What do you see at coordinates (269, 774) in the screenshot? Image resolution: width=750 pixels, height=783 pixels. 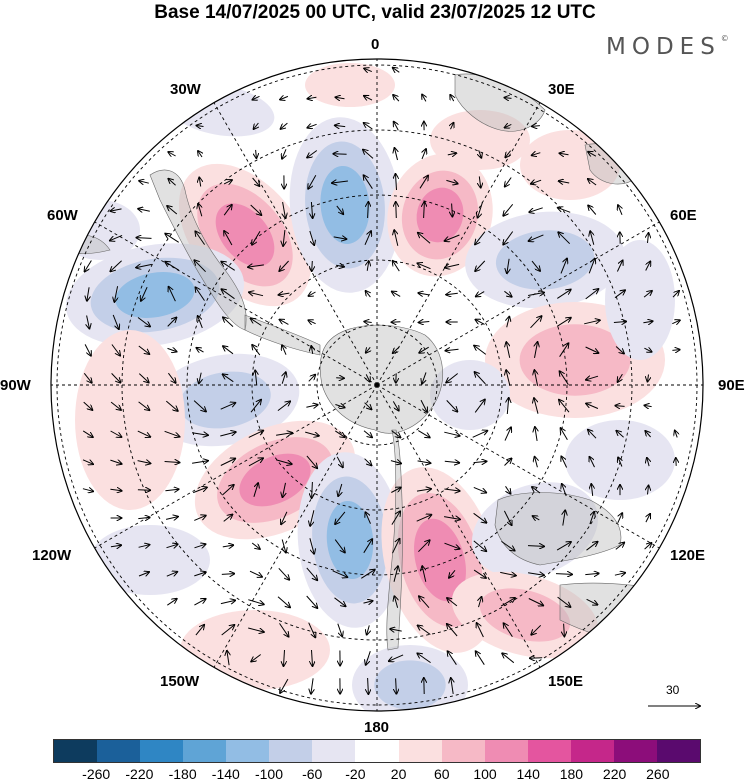 I see `colorbar-tick-label: -100` at bounding box center [269, 774].